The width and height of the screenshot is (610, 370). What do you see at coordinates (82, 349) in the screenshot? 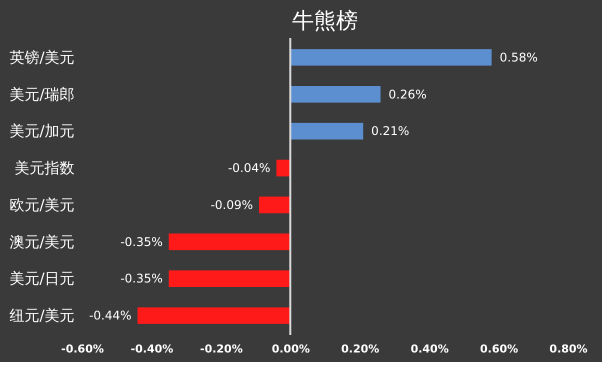
I see `x-tick-label: -0.60%` at bounding box center [82, 349].